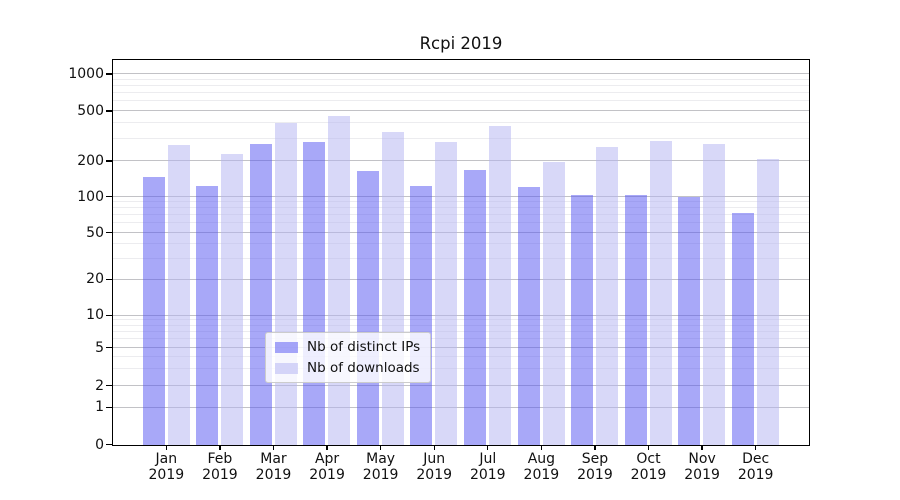 The image size is (900, 500). I want to click on y-tick-label: 100, so click(90, 196).